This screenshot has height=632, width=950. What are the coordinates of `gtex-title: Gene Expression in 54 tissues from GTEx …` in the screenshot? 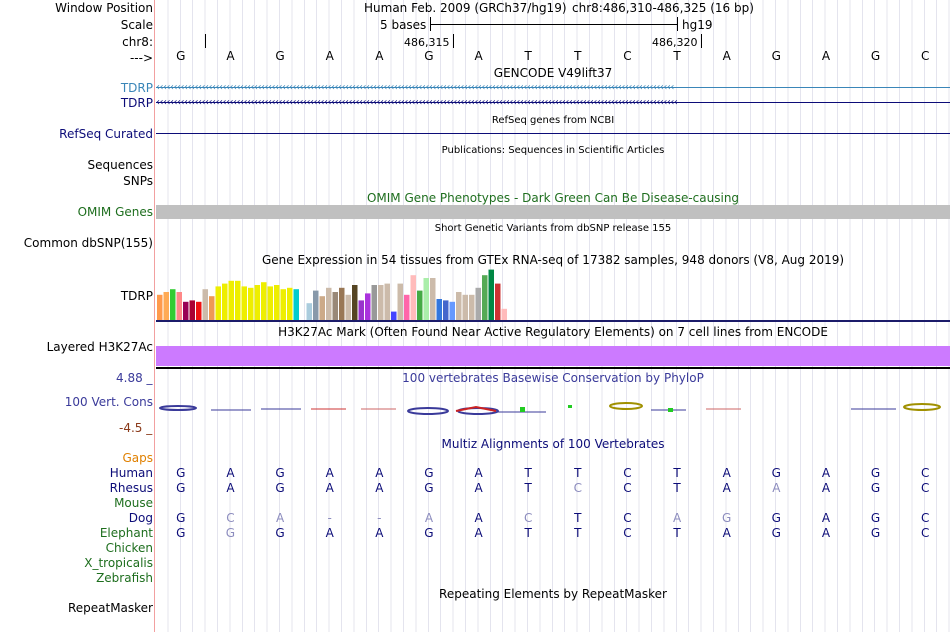 It's located at (553, 260).